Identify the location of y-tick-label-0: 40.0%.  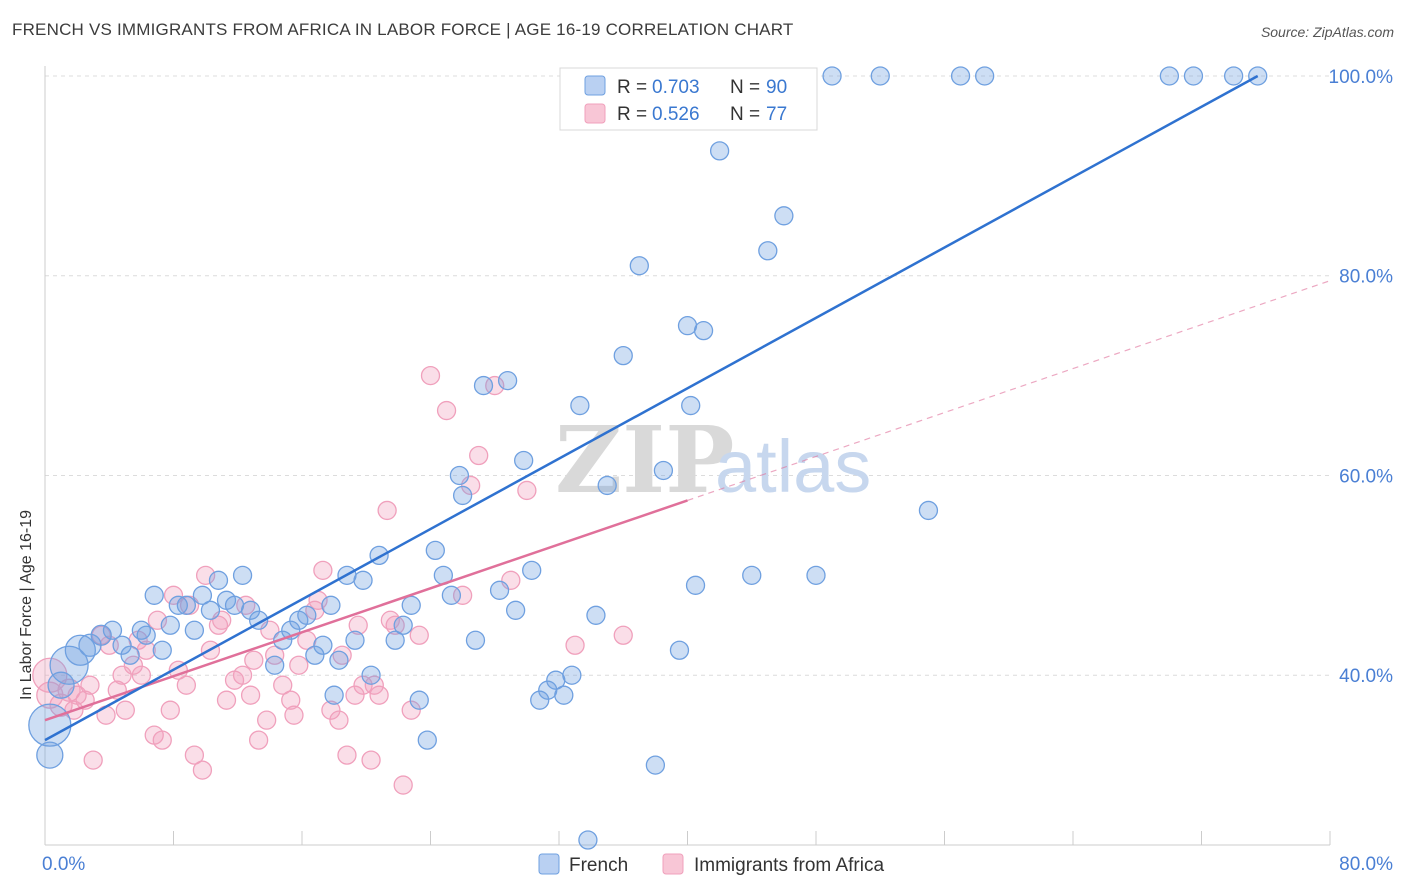
(1366, 676).